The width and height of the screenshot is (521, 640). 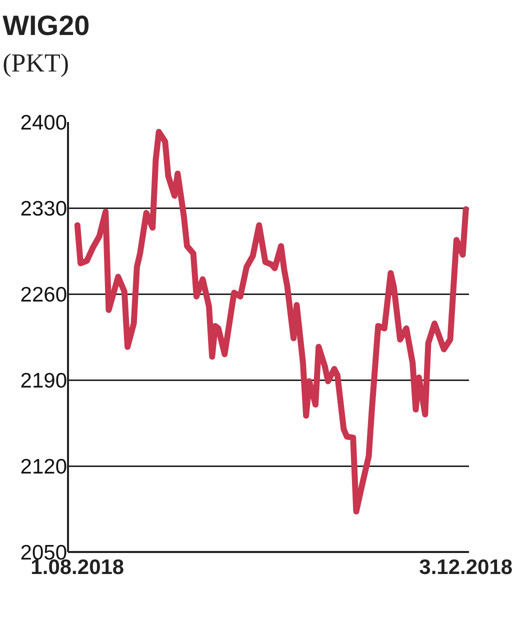 I want to click on x-tick-label: 3.12.2018, so click(x=466, y=567).